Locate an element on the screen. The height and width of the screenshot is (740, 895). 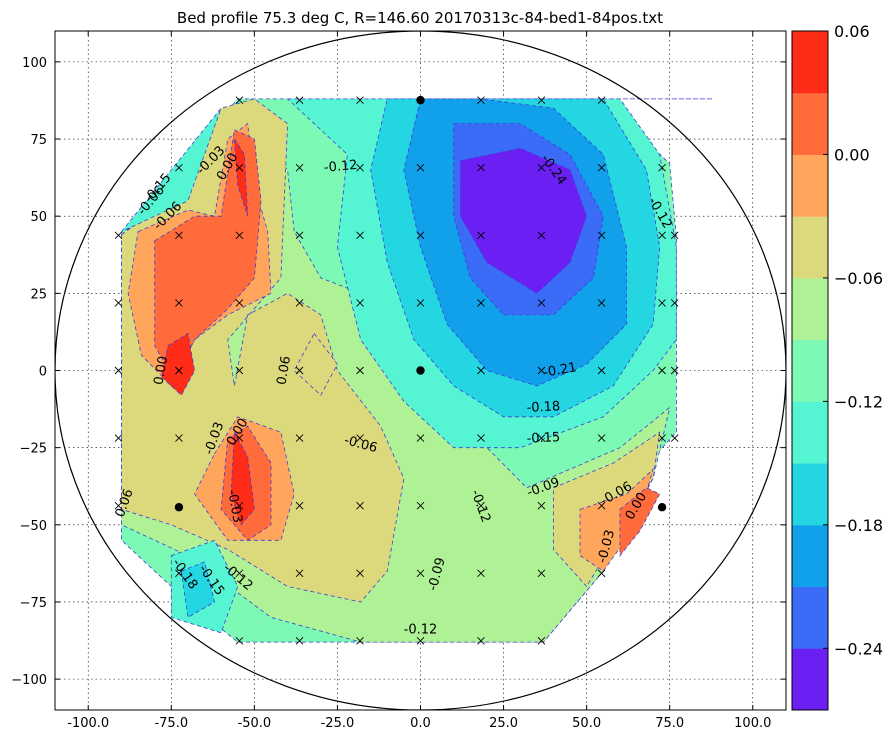
y-tick-label: −75 is located at coordinates (33, 603).